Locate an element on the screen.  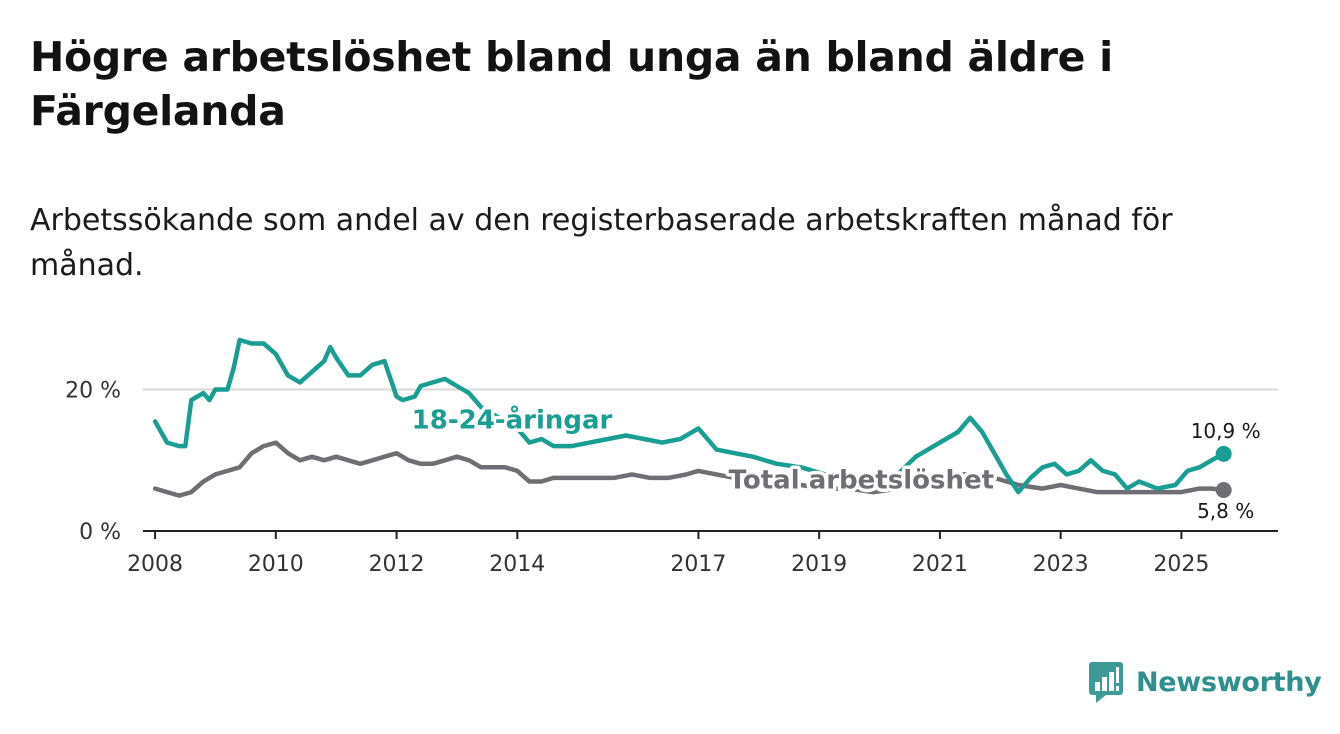
x-tick-label: 2017 is located at coordinates (698, 564).